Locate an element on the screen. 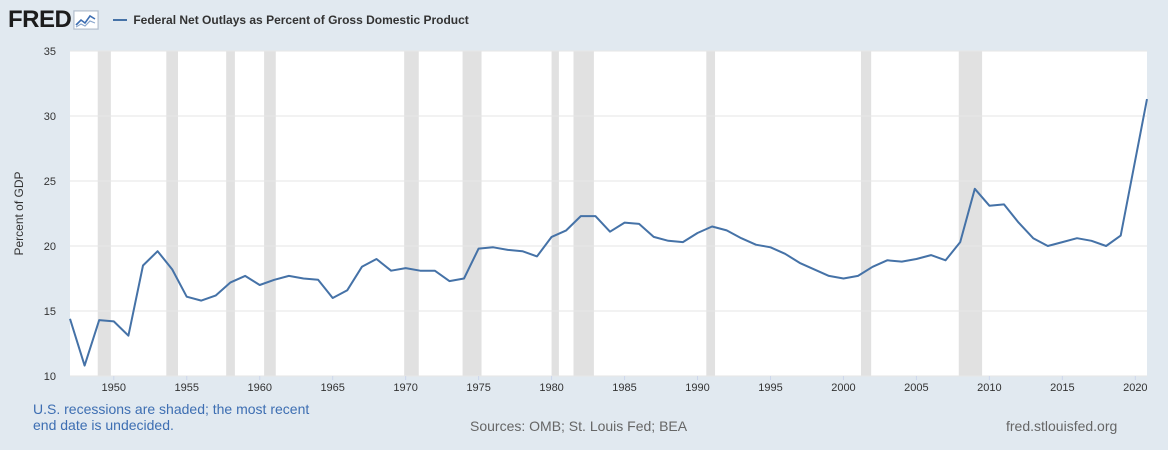  fred-logo: FRED is located at coordinates (54, 20).